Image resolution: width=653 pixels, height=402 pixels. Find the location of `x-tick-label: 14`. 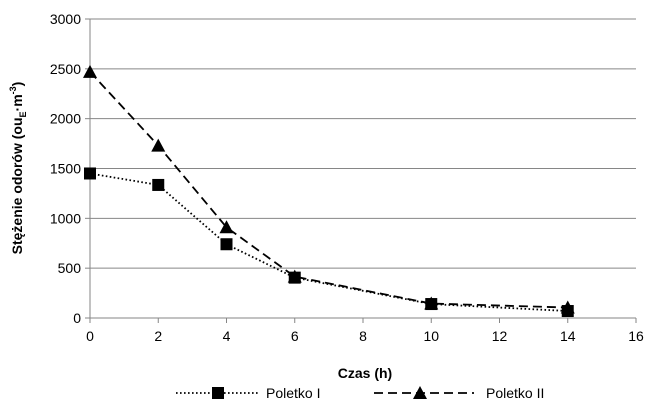

x-tick-label: 14 is located at coordinates (568, 336).